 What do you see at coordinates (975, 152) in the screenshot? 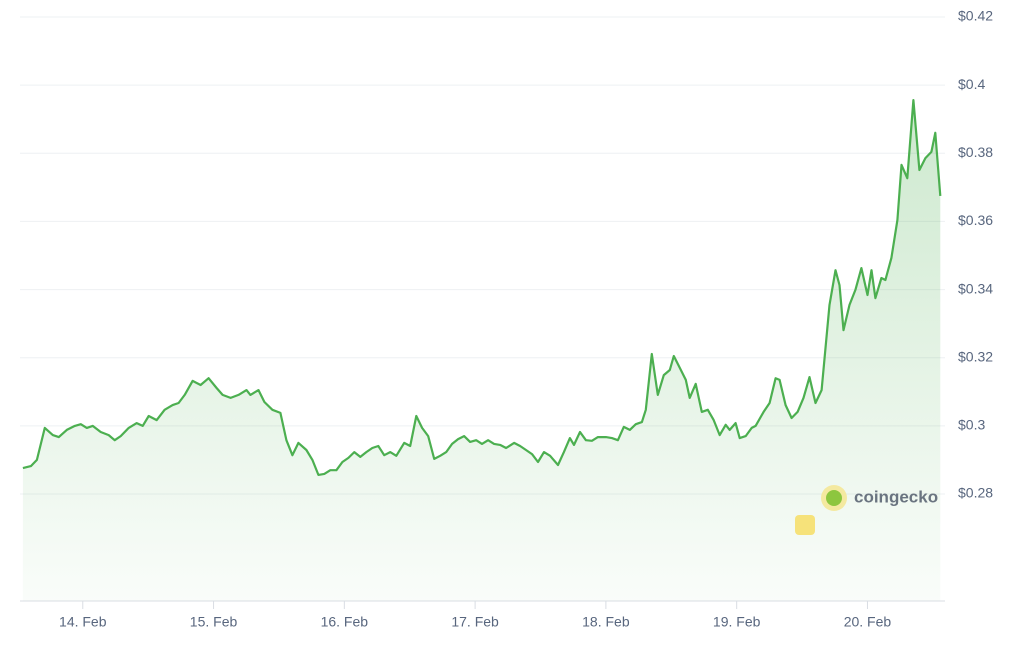
I see `y-tick-label: $0.38` at bounding box center [975, 152].